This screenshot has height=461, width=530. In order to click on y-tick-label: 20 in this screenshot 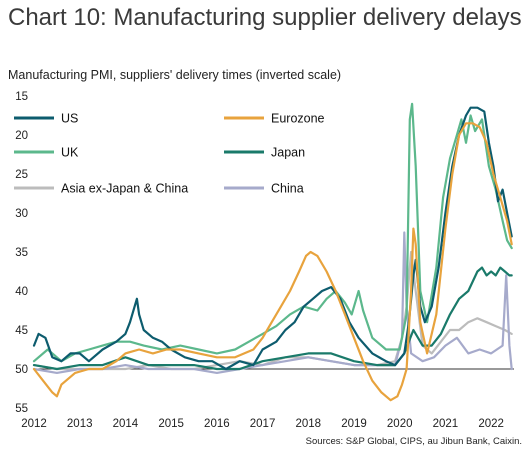, I will do `click(21, 136)`.